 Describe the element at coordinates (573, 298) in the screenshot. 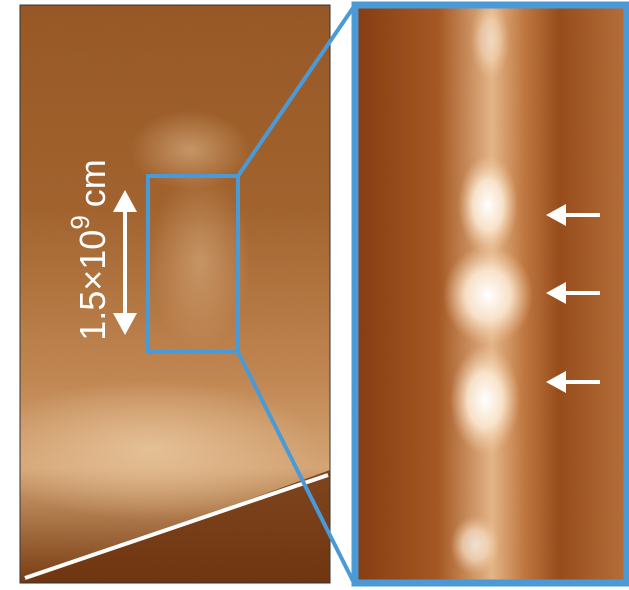

I see `feature-arrows` at that location.